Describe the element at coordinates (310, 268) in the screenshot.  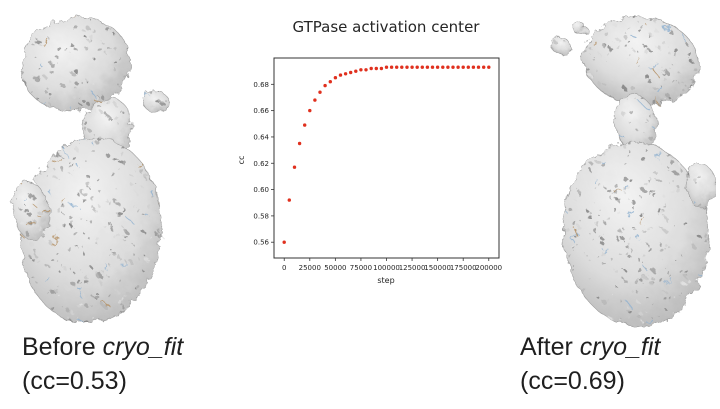
I see `x-tick-label: 25000` at that location.